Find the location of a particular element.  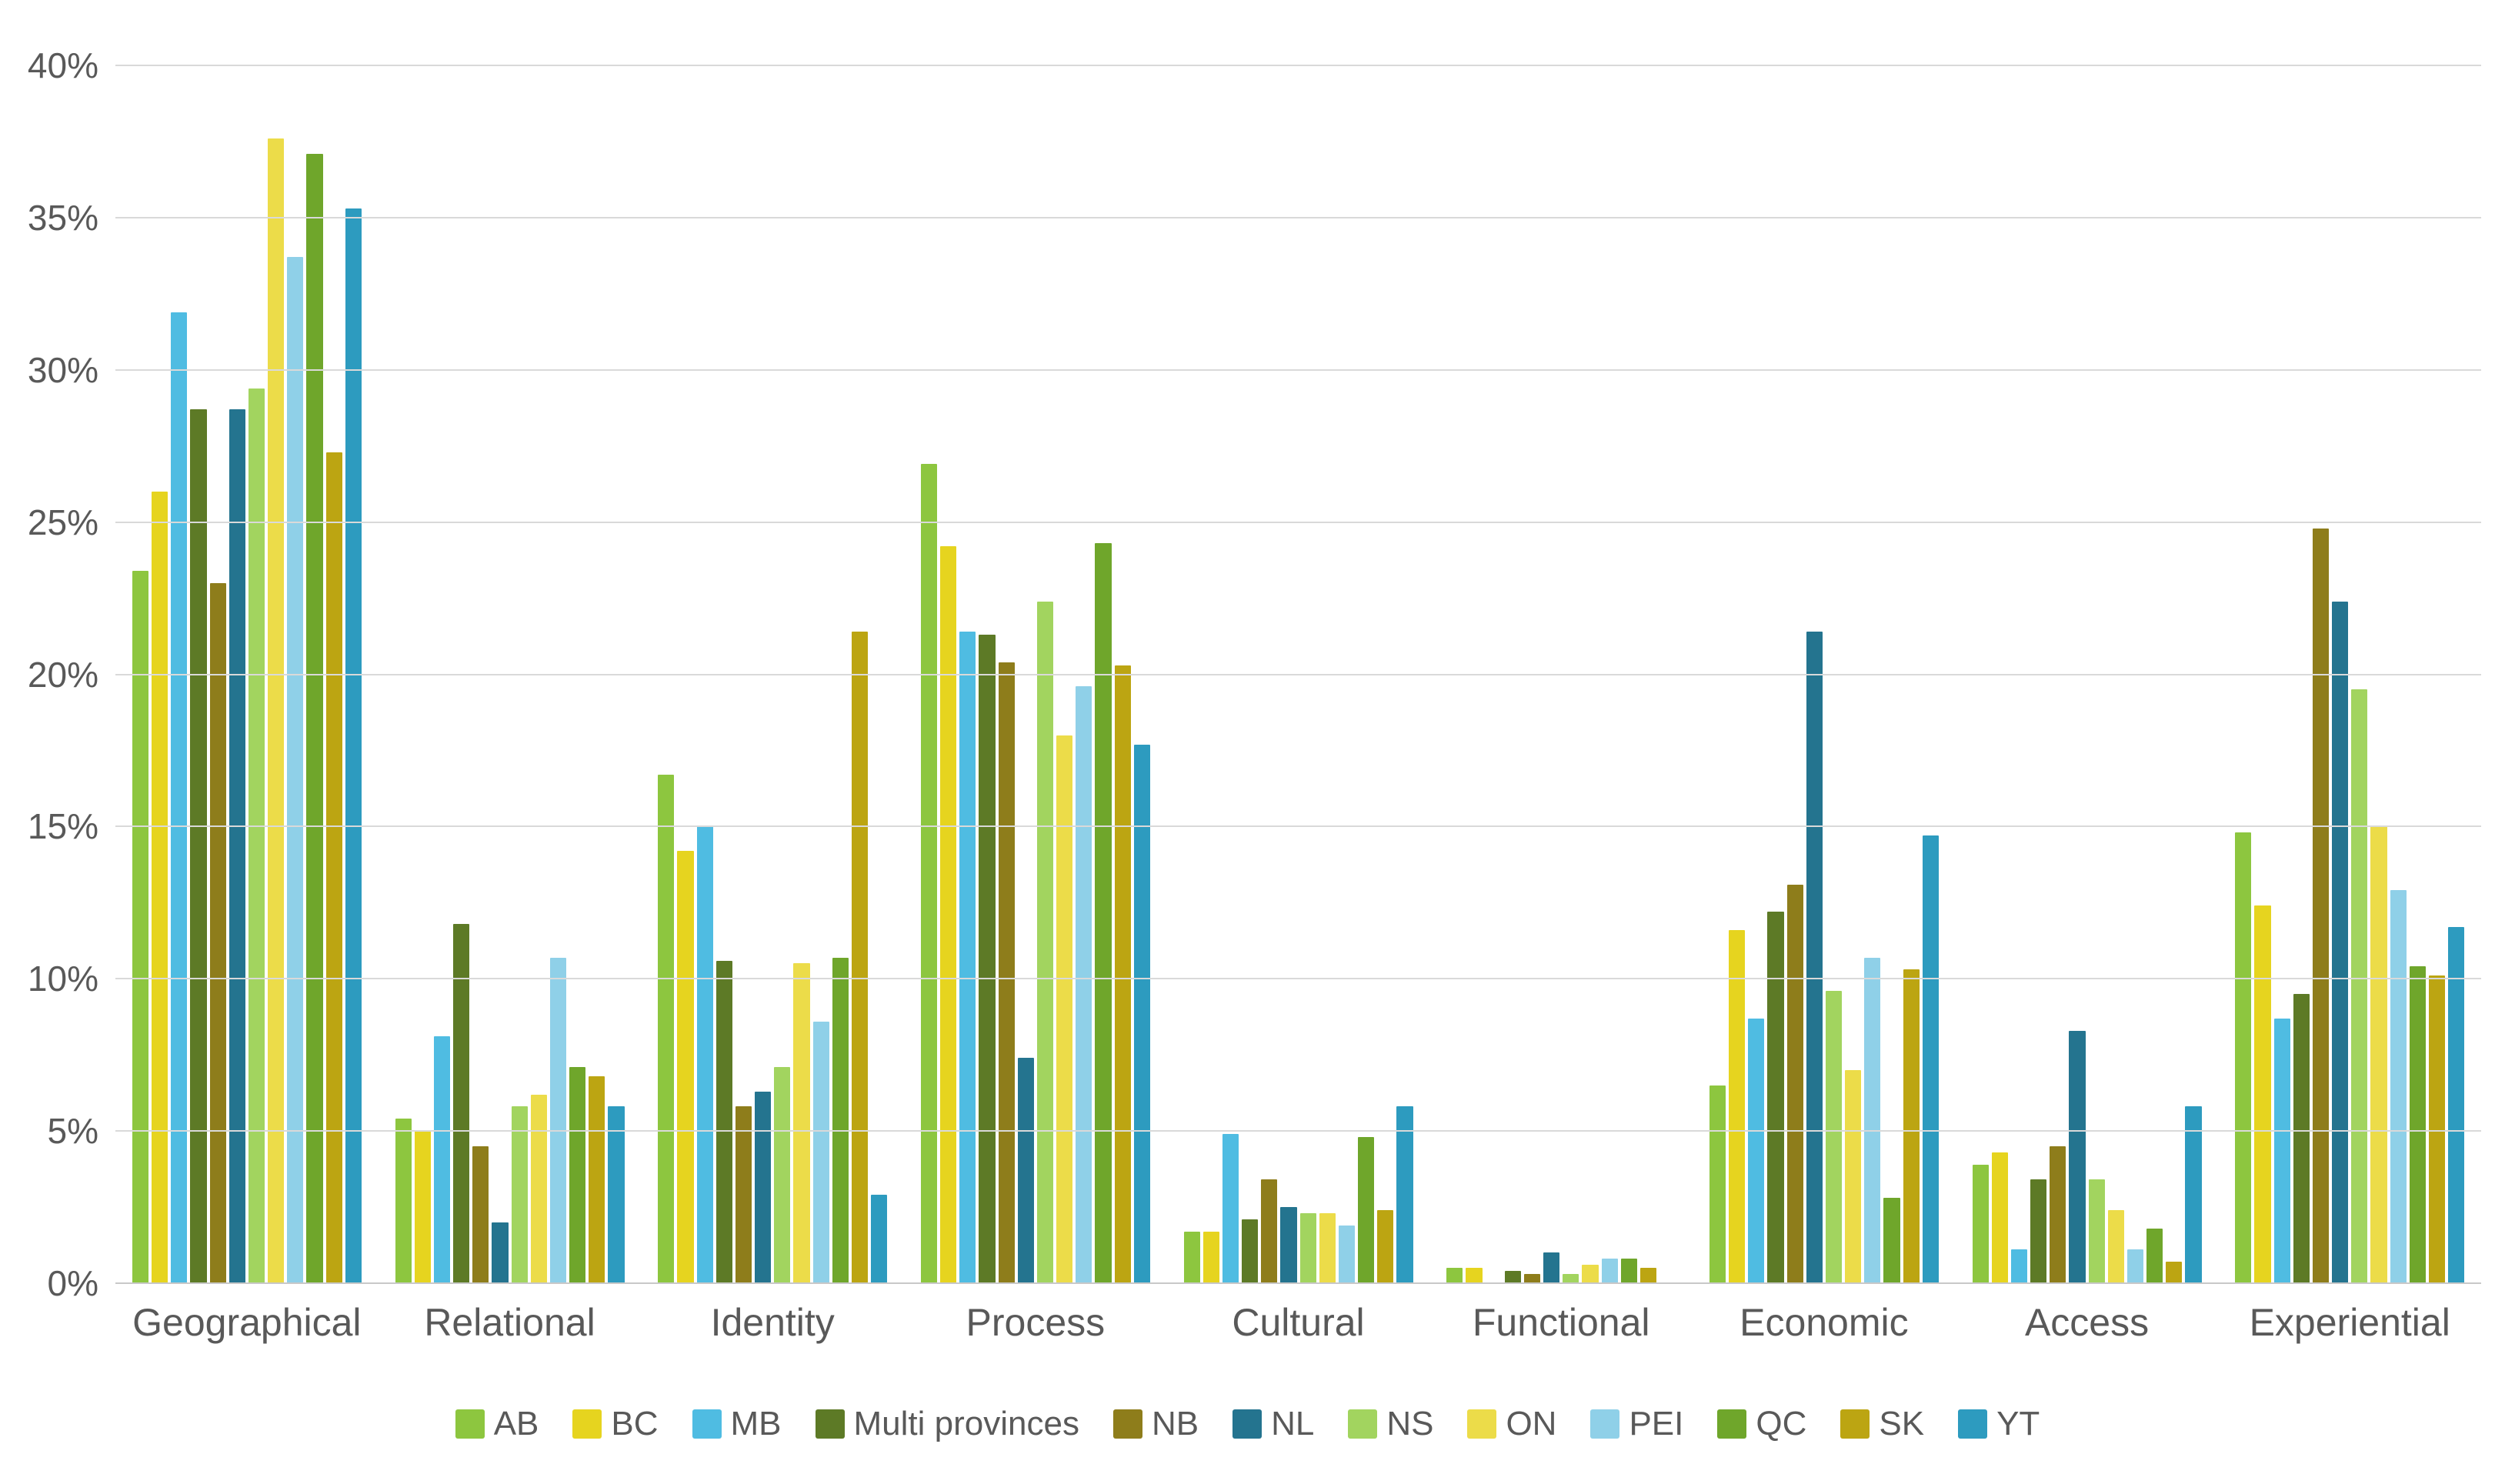

bar-ns-functional is located at coordinates (1571, 1278).